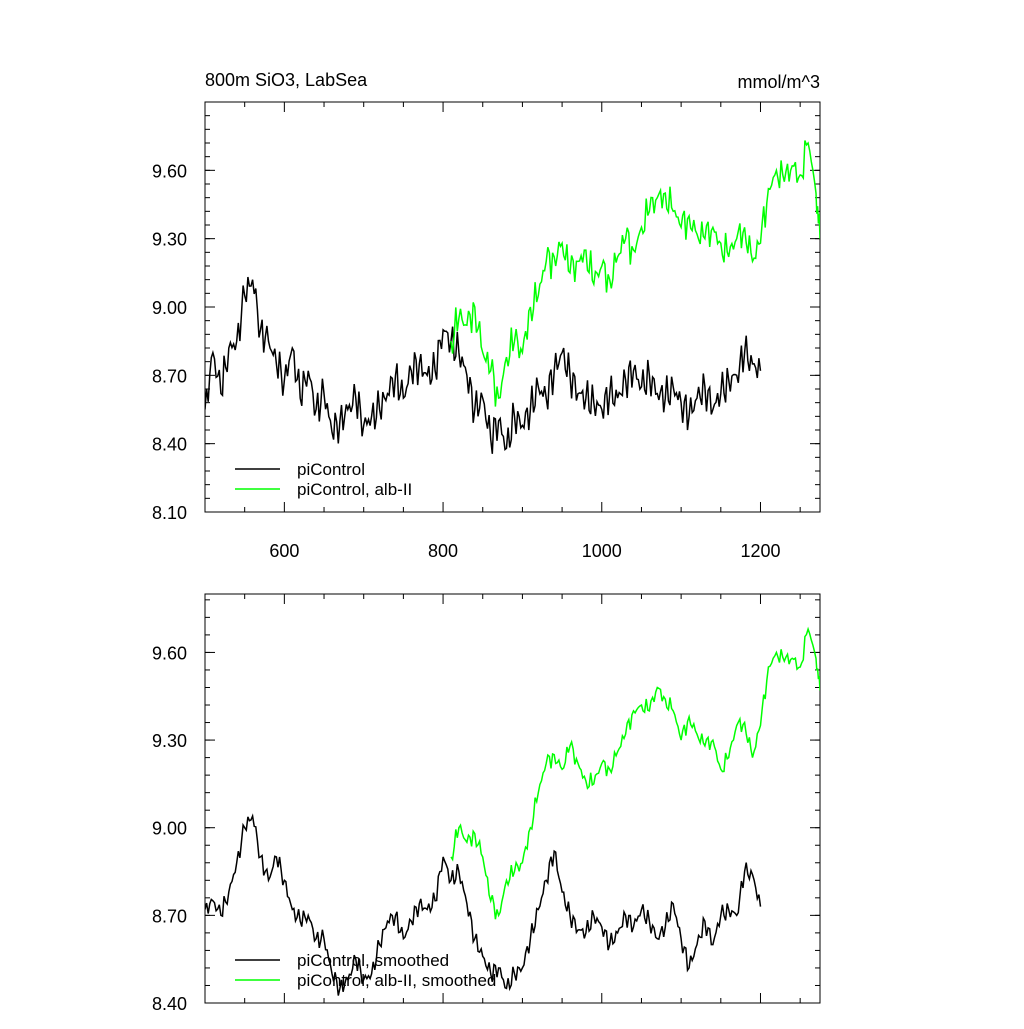 The height and width of the screenshot is (1029, 1024). Describe the element at coordinates (373, 960) in the screenshot. I see `legend-label: piControl, smoothed` at that location.